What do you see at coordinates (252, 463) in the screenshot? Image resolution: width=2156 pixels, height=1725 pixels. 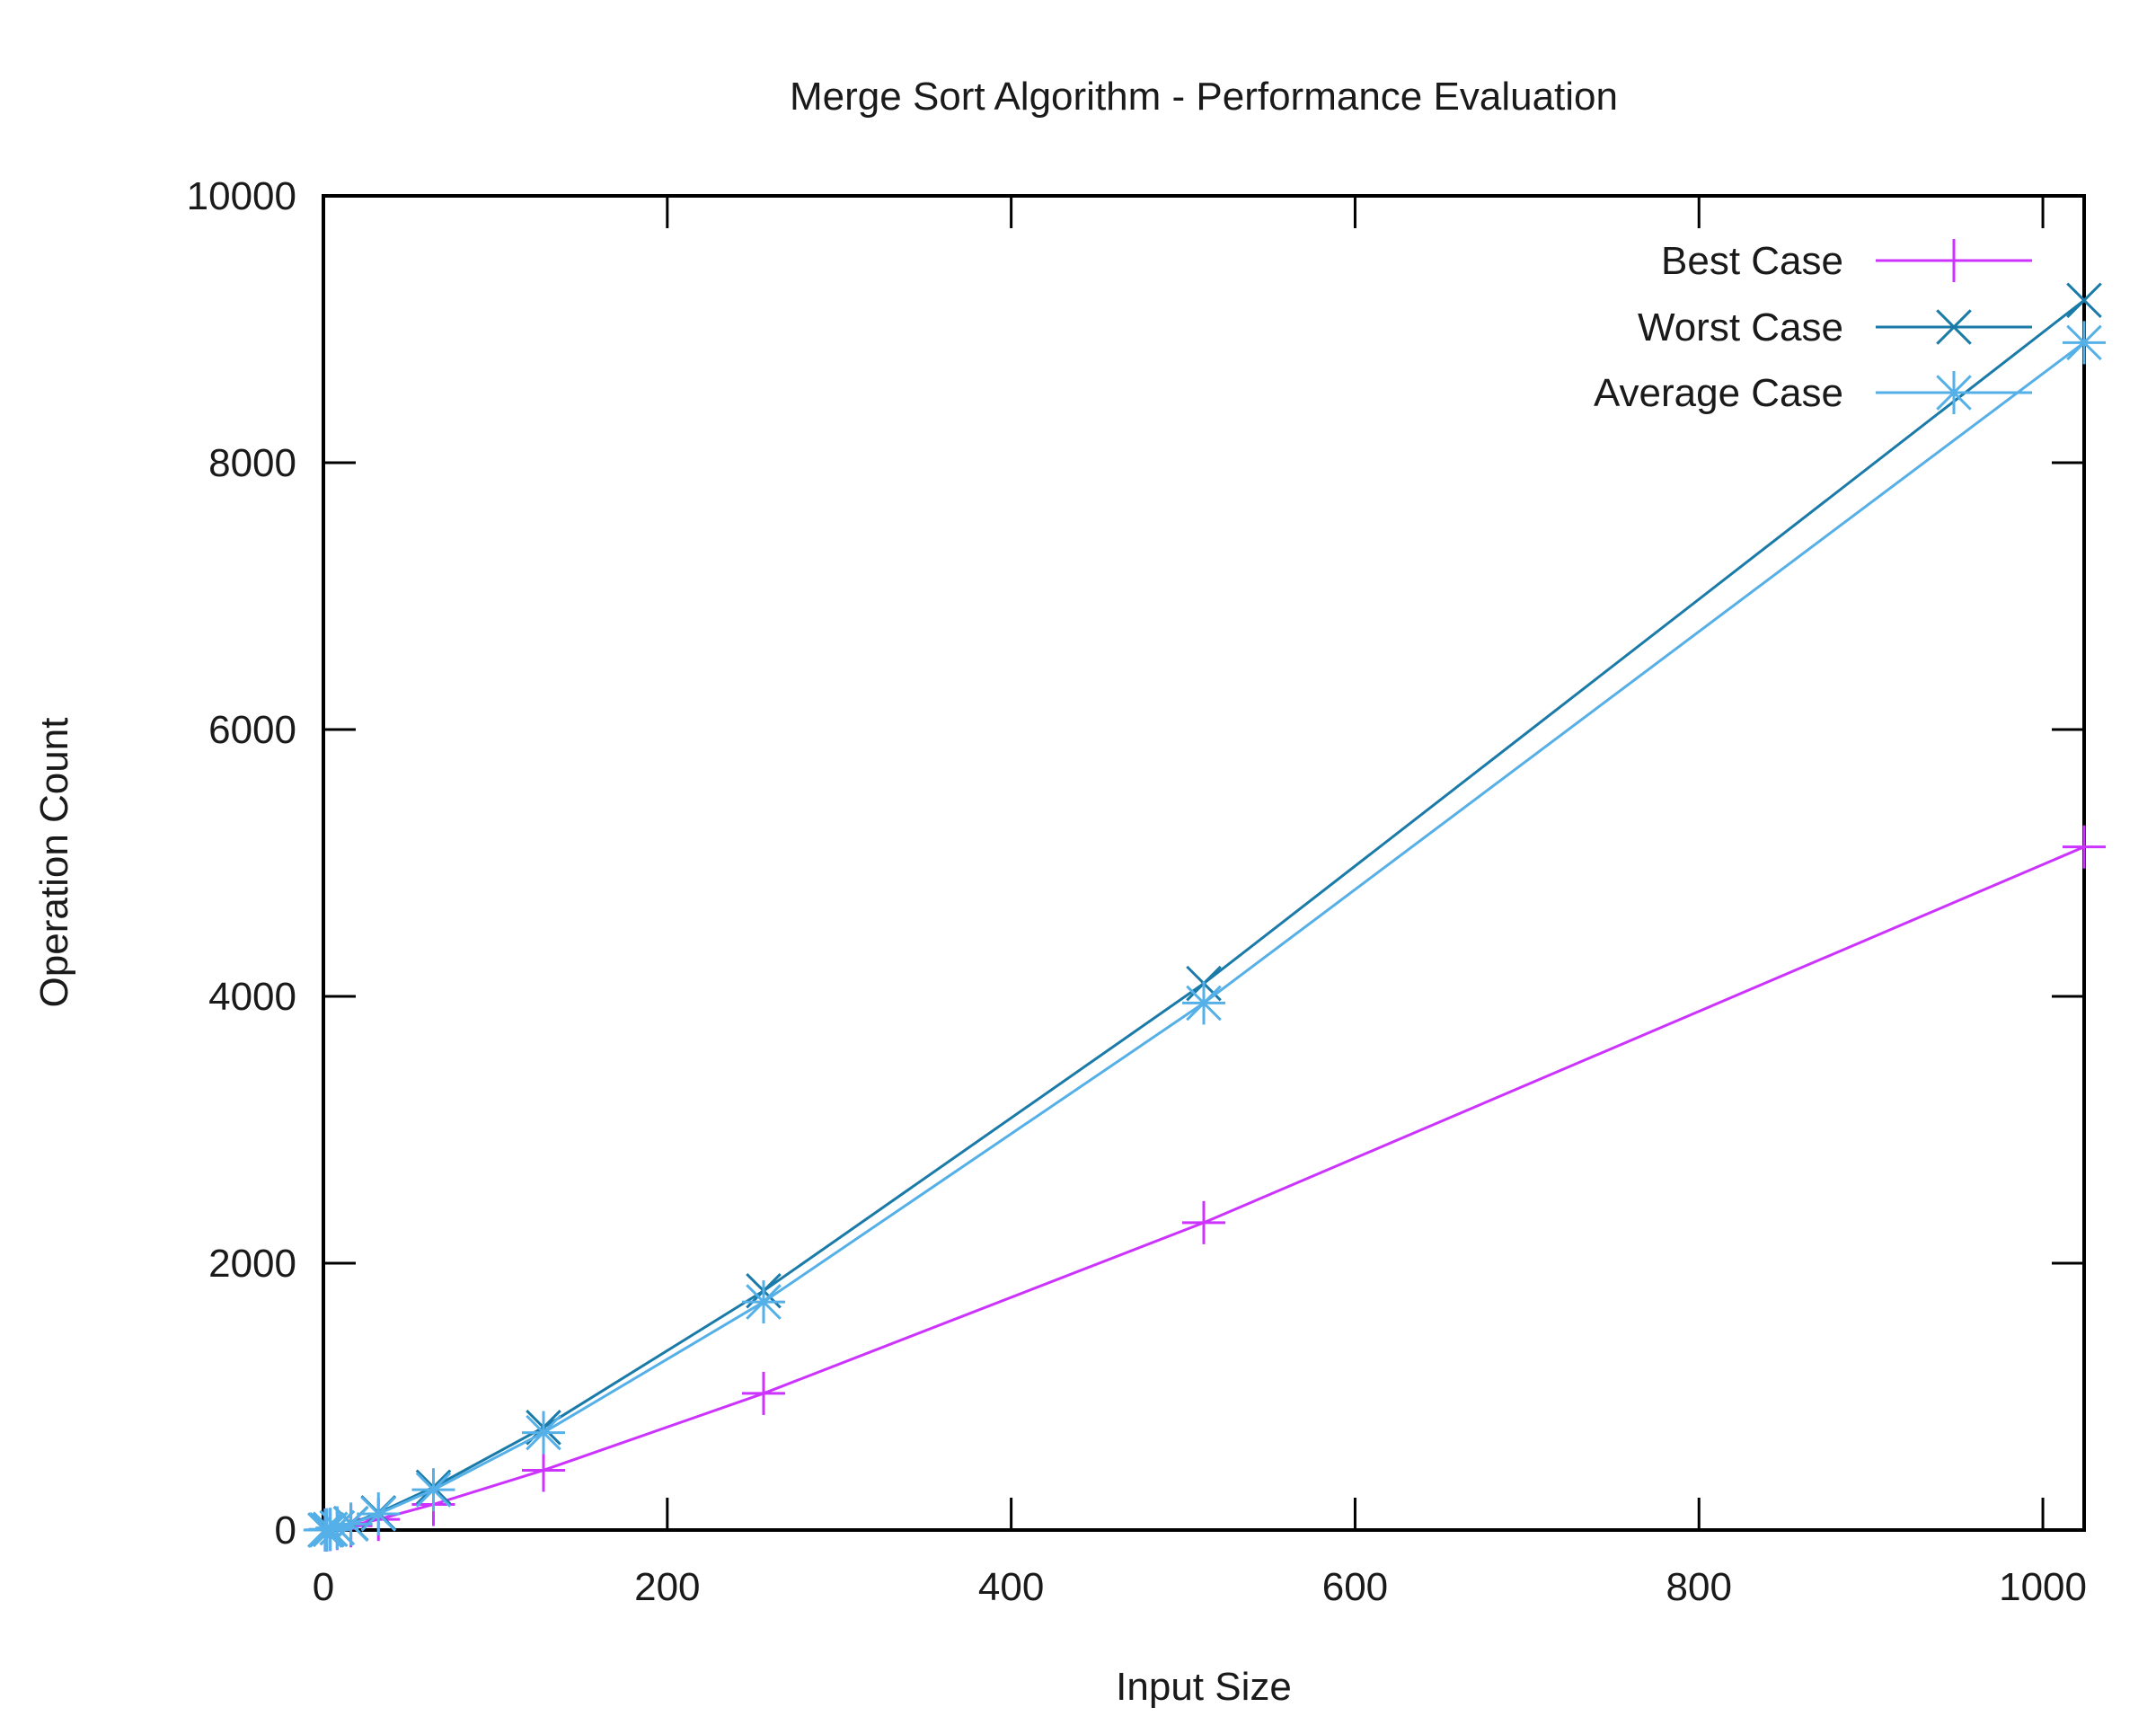 I see `y-tick-label: 8000` at bounding box center [252, 463].